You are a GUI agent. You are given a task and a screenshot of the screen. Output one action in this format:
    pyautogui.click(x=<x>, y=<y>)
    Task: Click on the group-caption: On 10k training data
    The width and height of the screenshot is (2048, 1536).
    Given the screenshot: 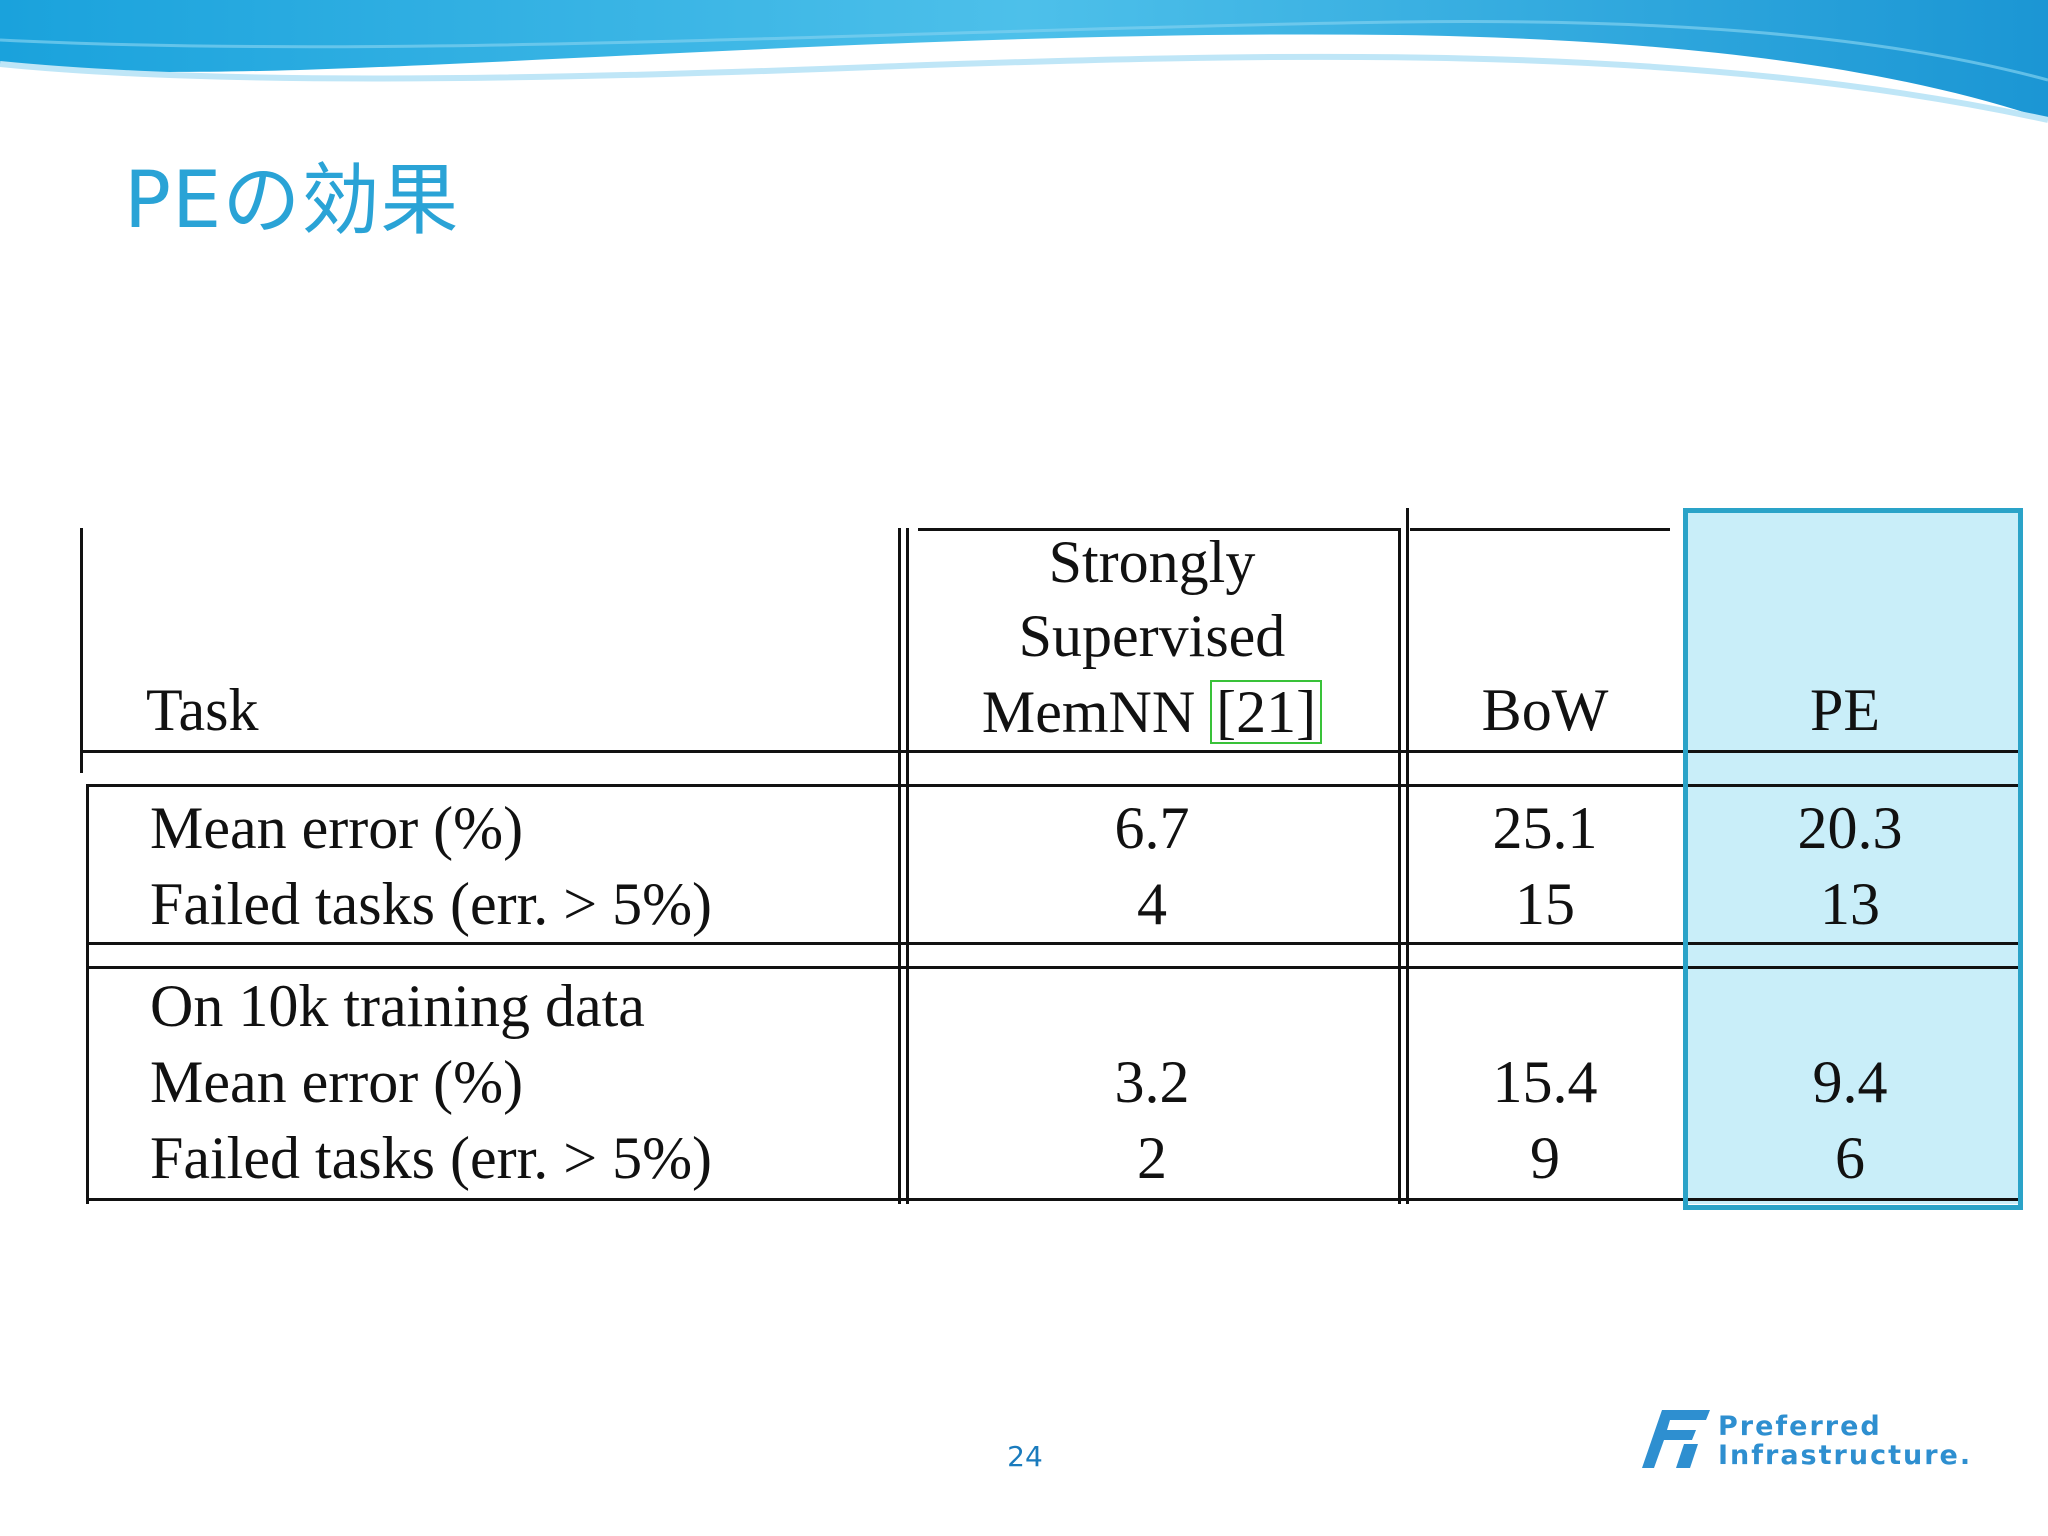 What is the action you would take?
    pyautogui.click(x=397, y=1006)
    